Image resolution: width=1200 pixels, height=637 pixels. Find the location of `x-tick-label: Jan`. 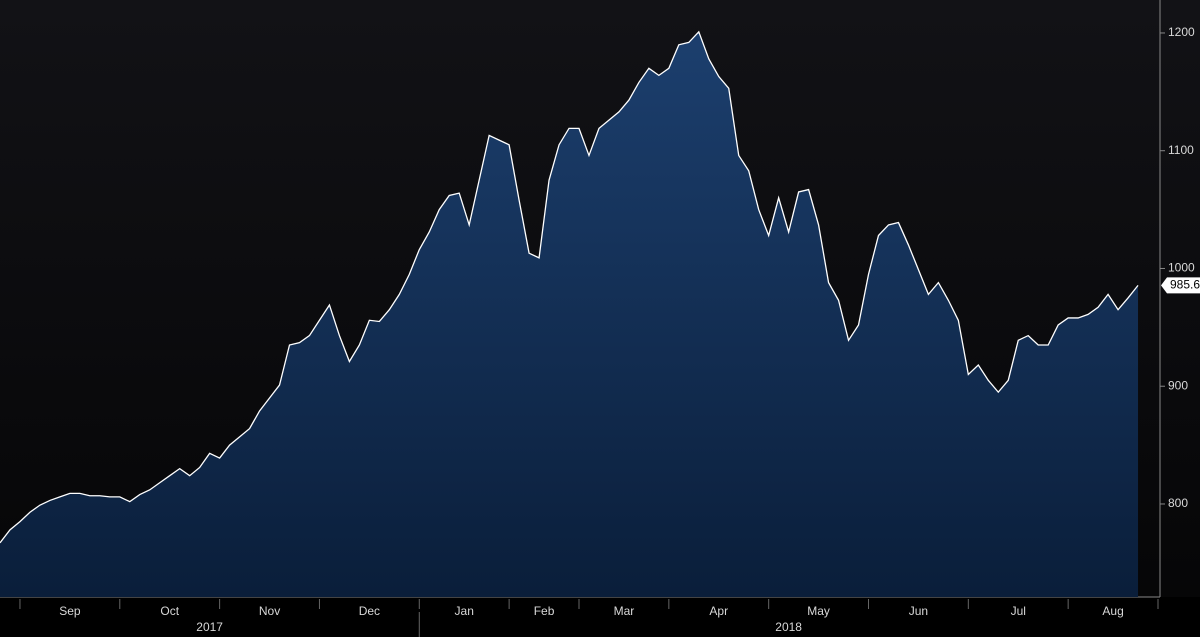

x-tick-label: Jan is located at coordinates (464, 611).